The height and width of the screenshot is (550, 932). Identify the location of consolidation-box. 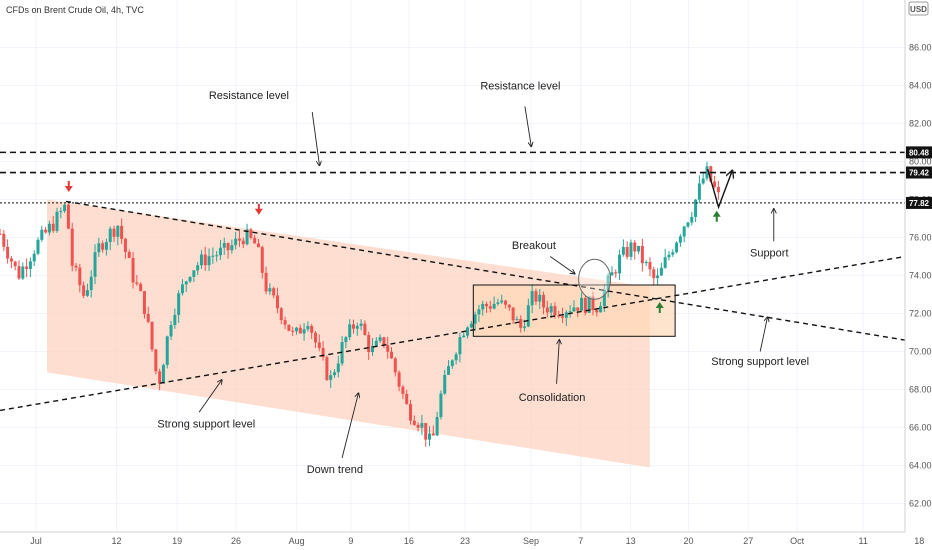
(574, 310).